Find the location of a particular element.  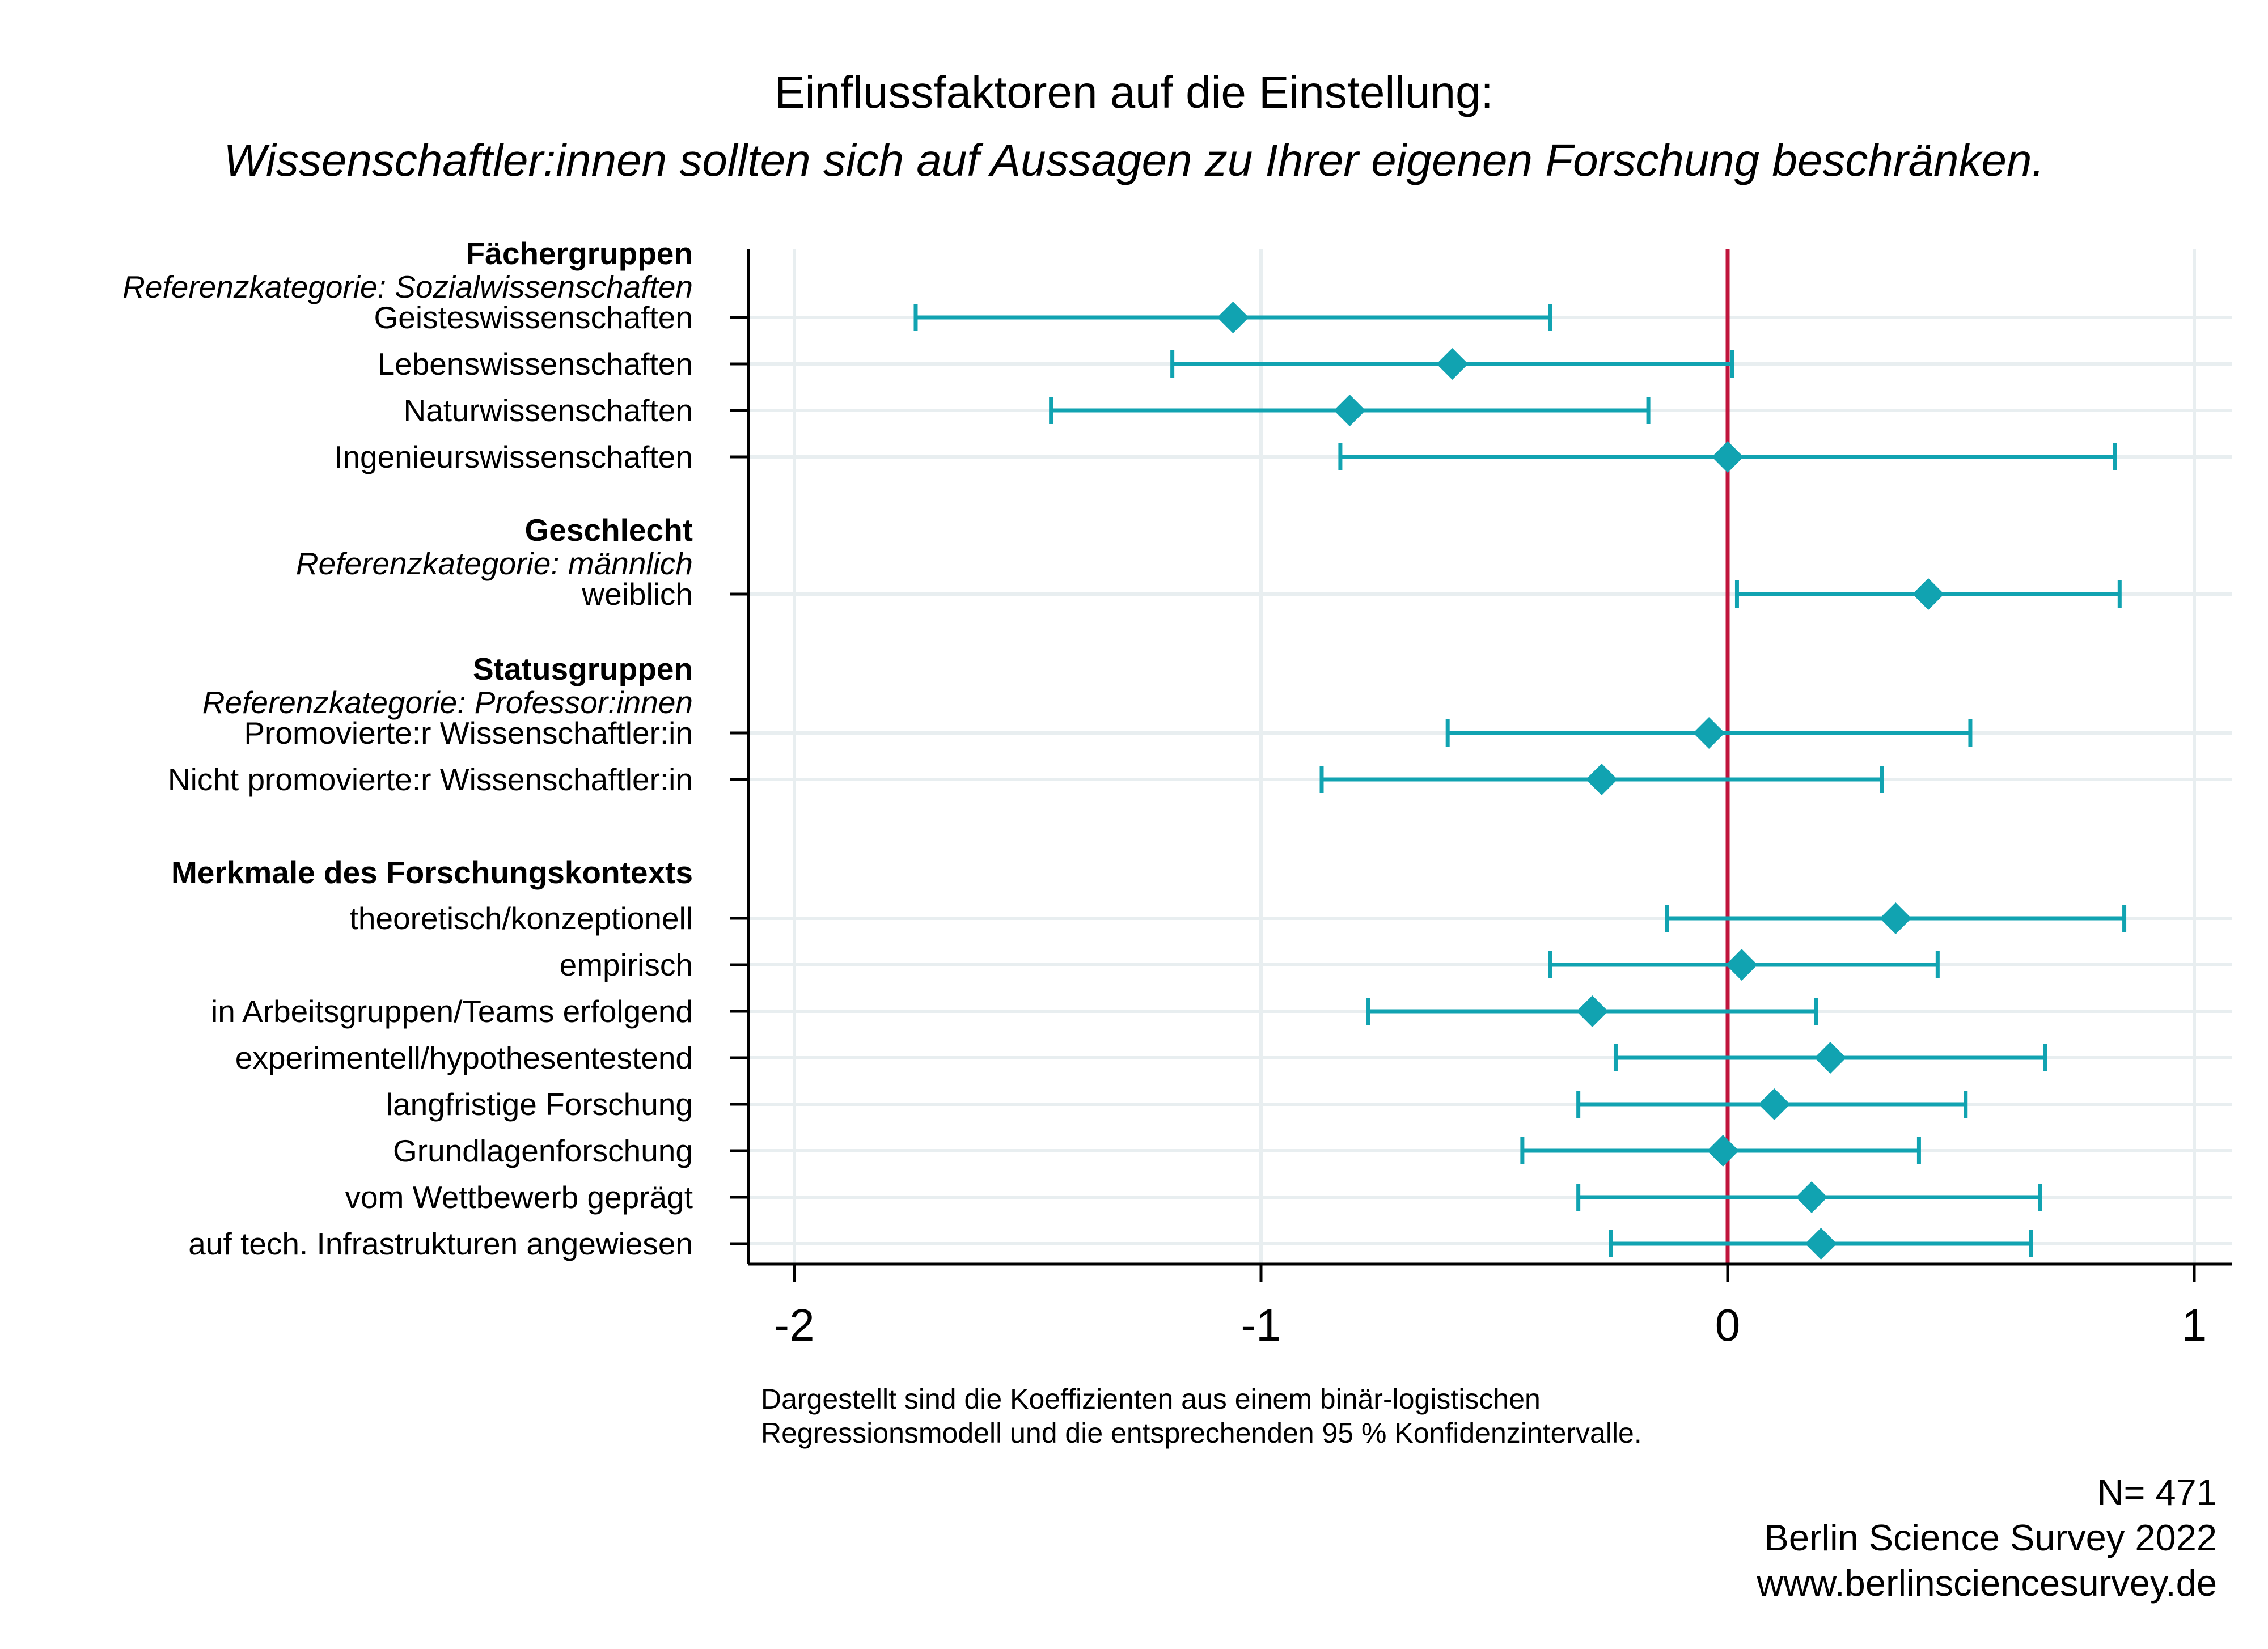

row-label-1: Lebenswissenschaften is located at coordinates (535, 363).